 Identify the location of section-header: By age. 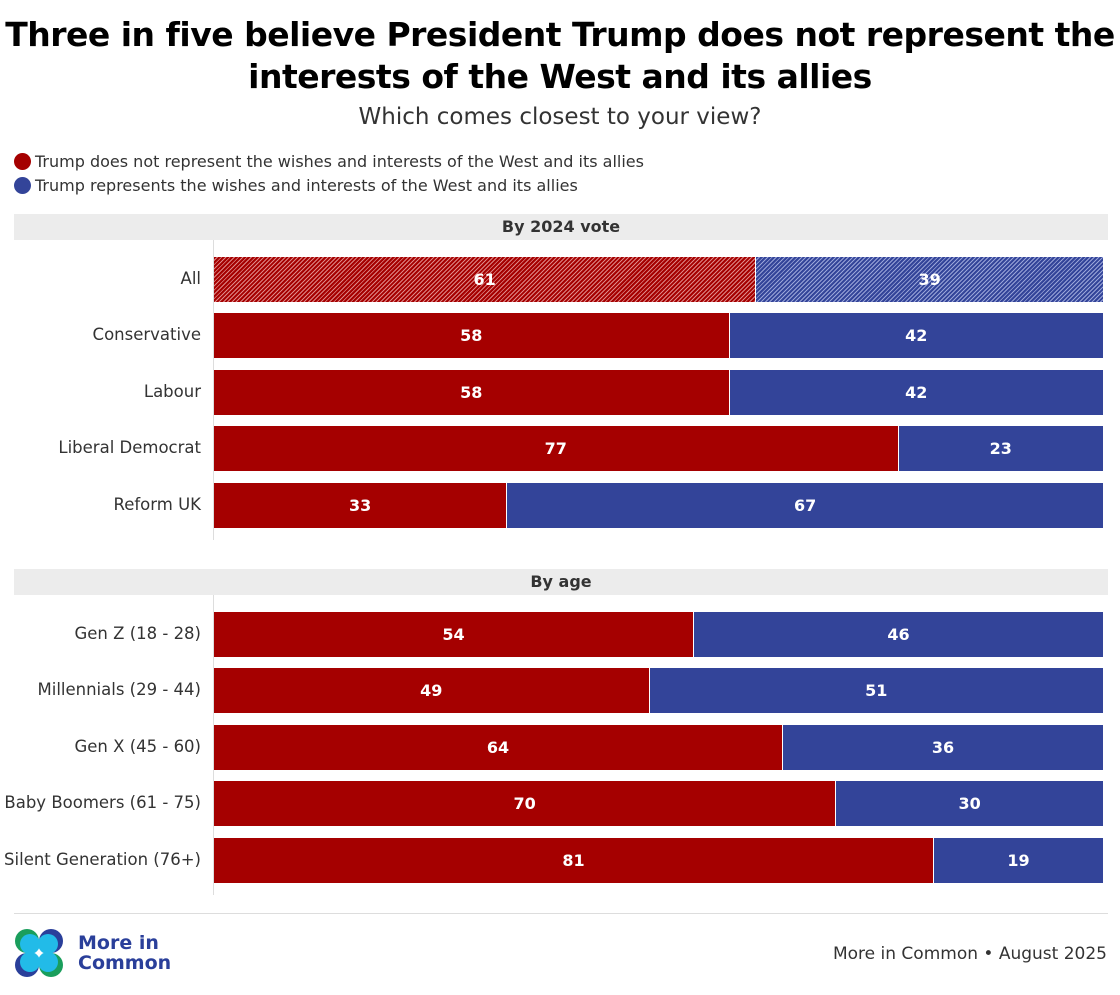
(561, 582).